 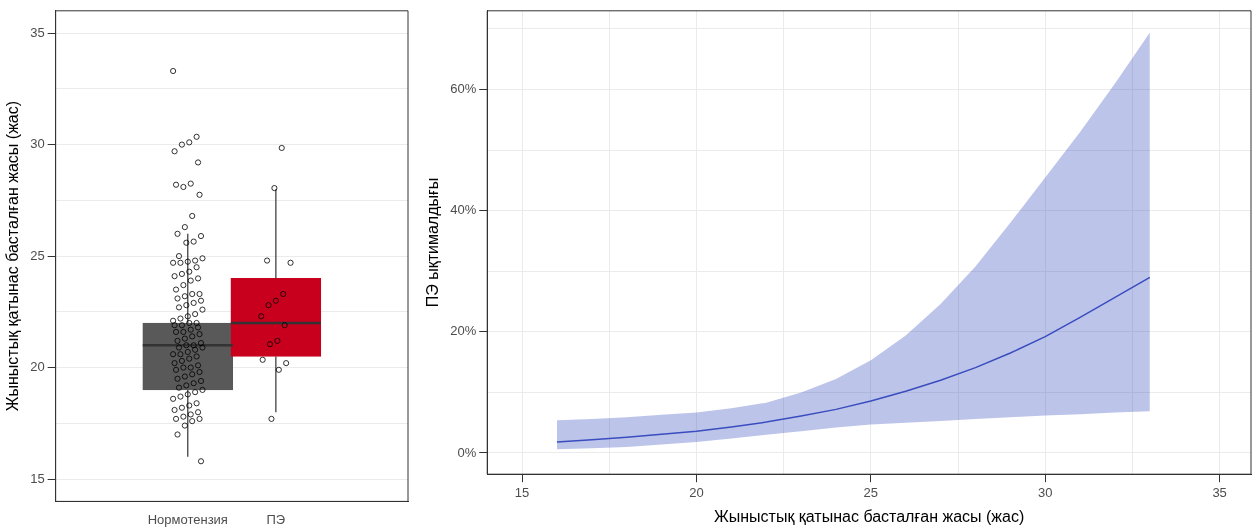 I want to click on x-tick-label: 25, so click(x=871, y=492).